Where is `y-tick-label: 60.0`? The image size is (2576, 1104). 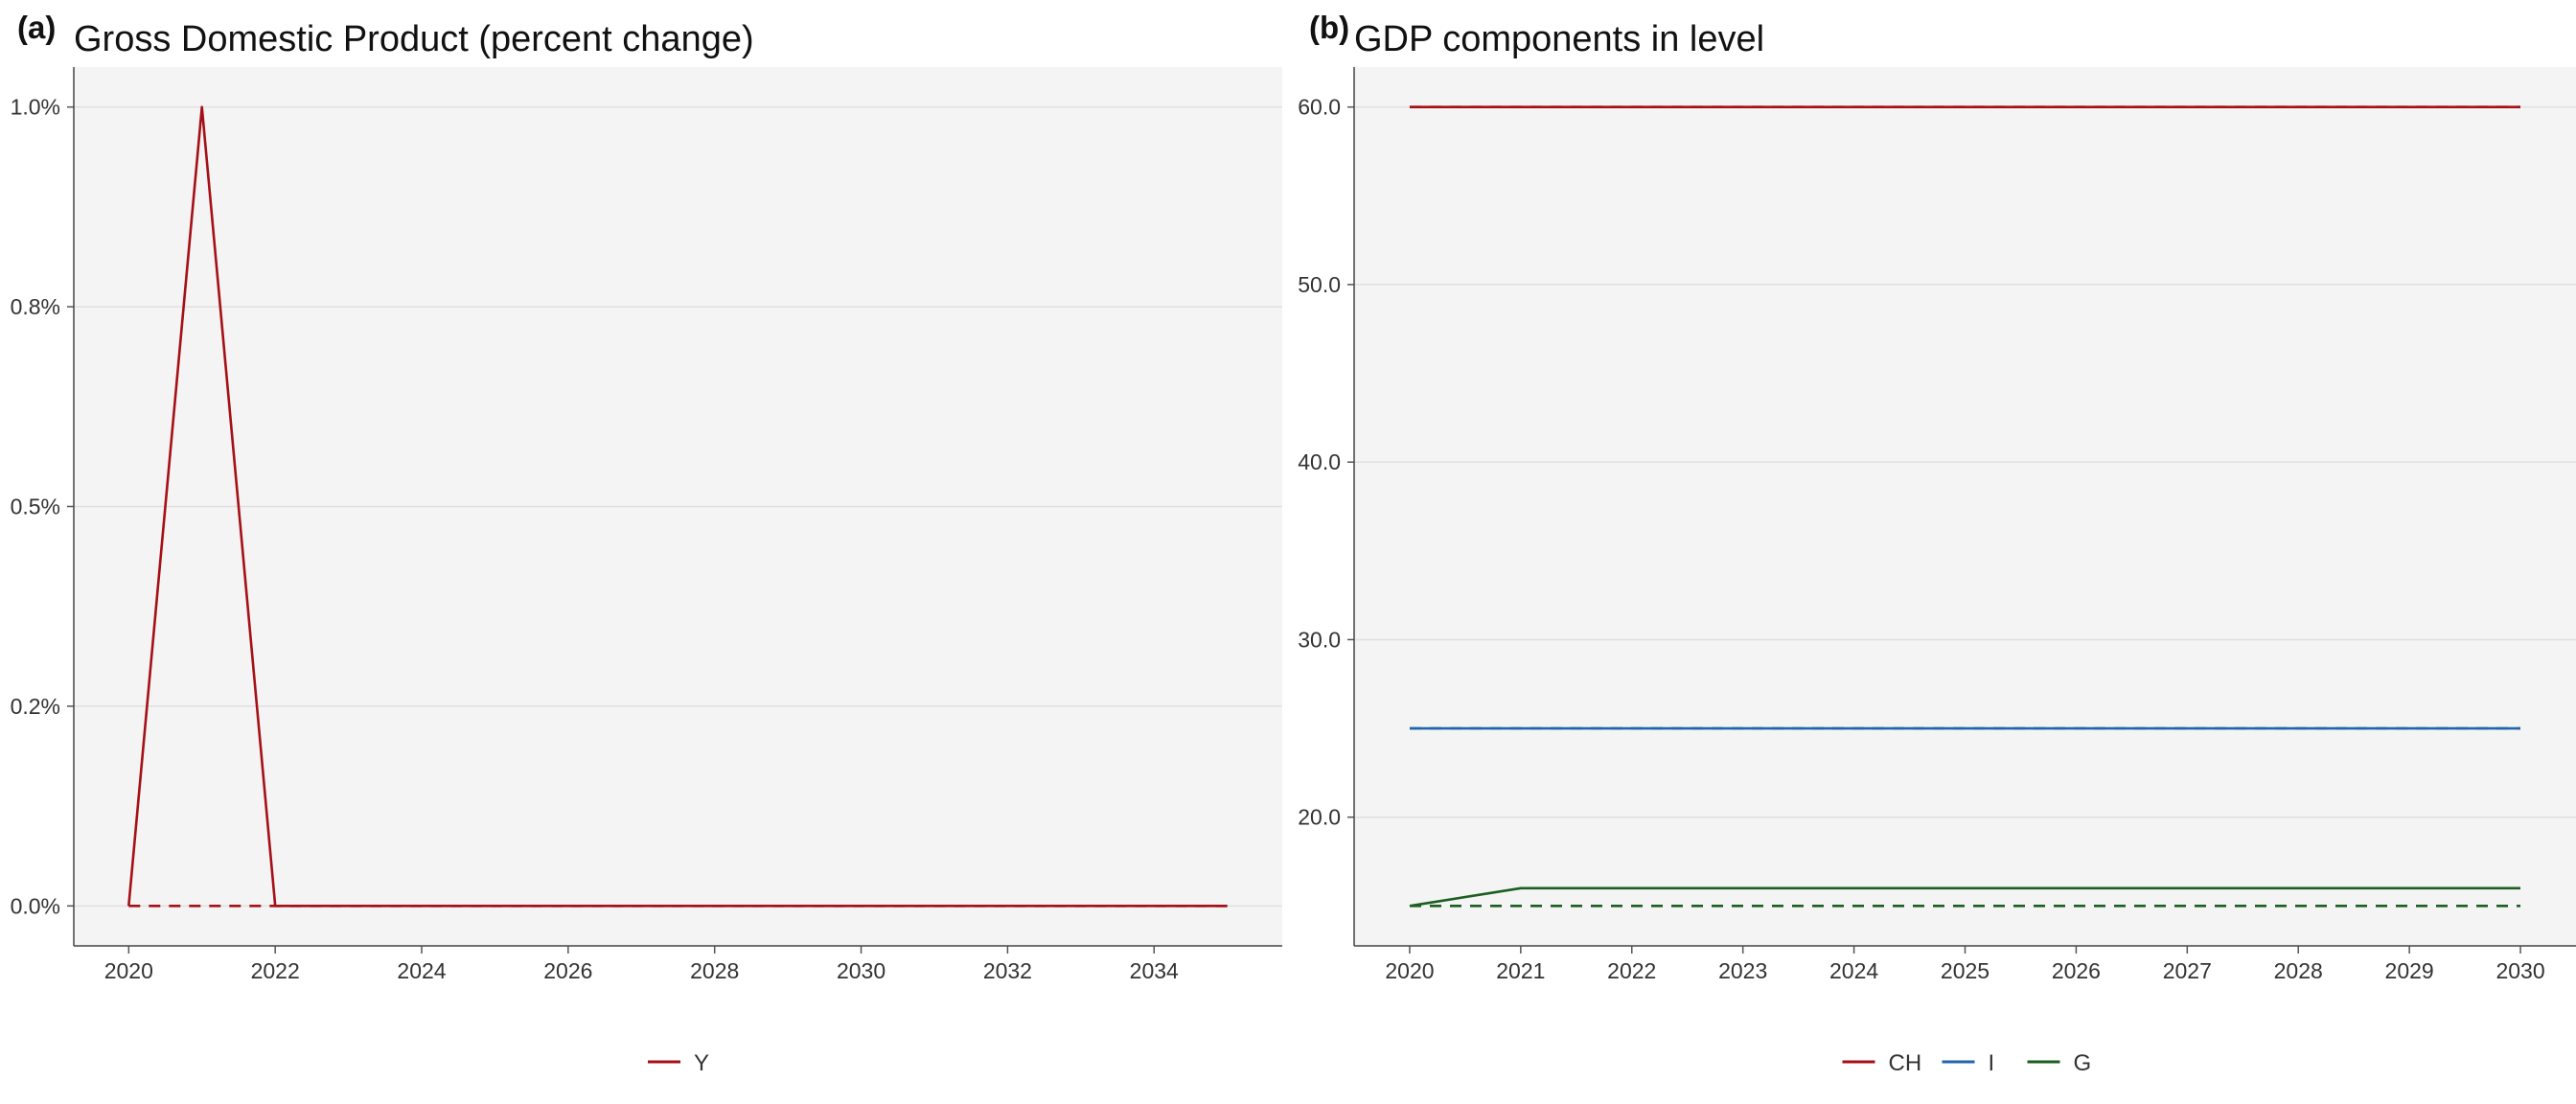
y-tick-label: 60.0 is located at coordinates (1319, 107).